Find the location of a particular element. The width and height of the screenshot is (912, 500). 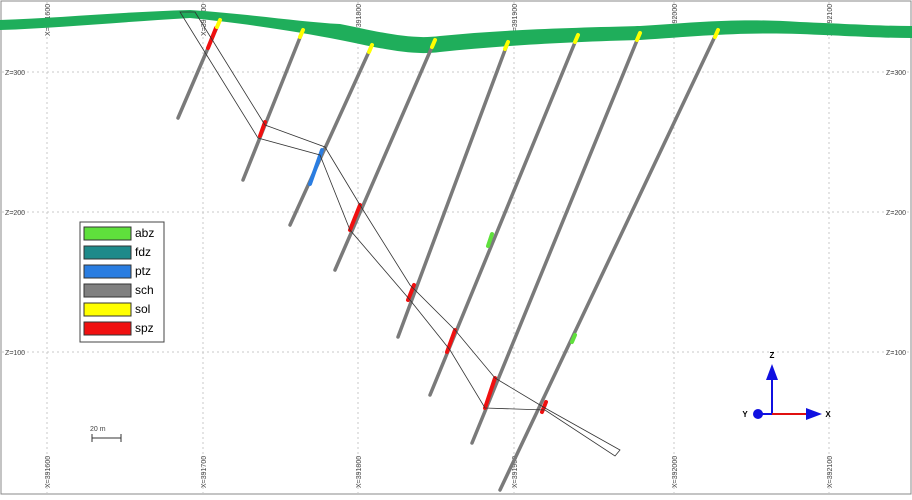

z-axis-label: Z is located at coordinates (772, 355).